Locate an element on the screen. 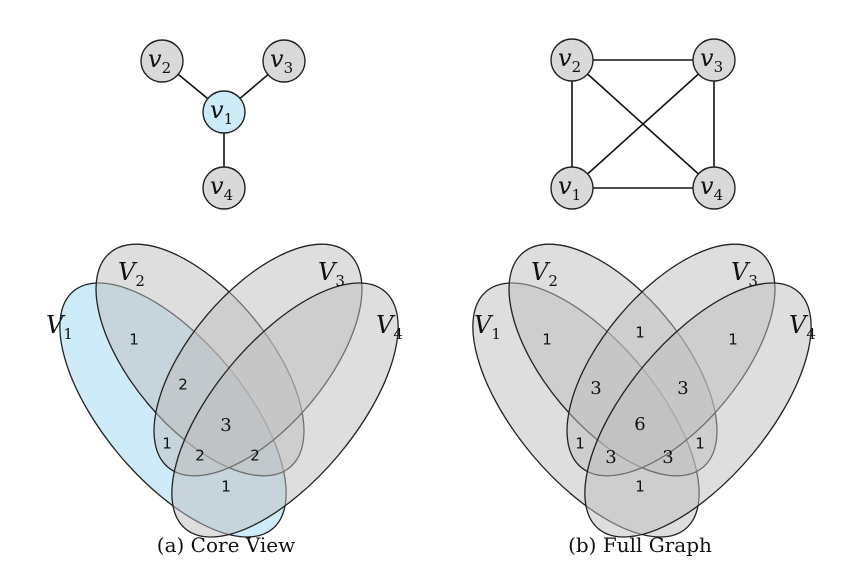 This screenshot has width=868, height=579. region-count-b-4: 3 is located at coordinates (682, 388).